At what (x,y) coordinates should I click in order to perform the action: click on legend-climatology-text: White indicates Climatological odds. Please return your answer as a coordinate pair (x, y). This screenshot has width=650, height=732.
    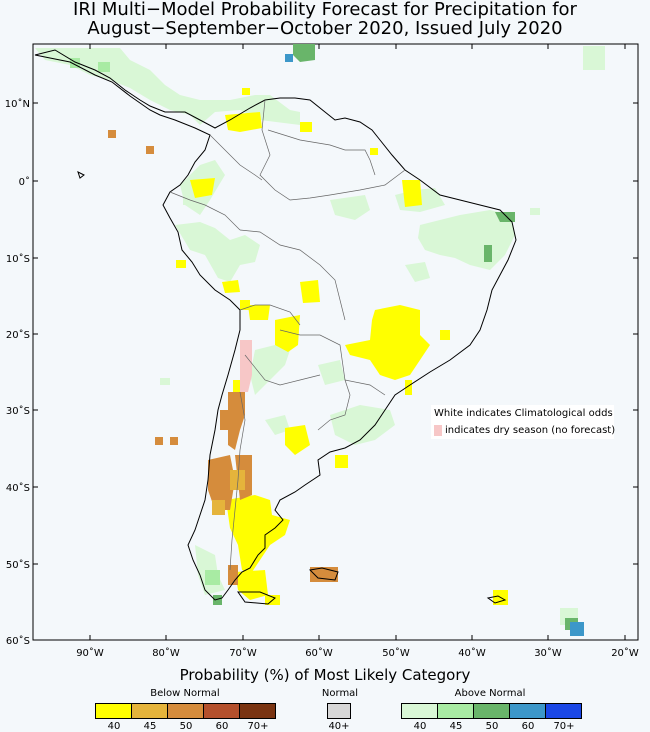
    Looking at the image, I should click on (523, 413).